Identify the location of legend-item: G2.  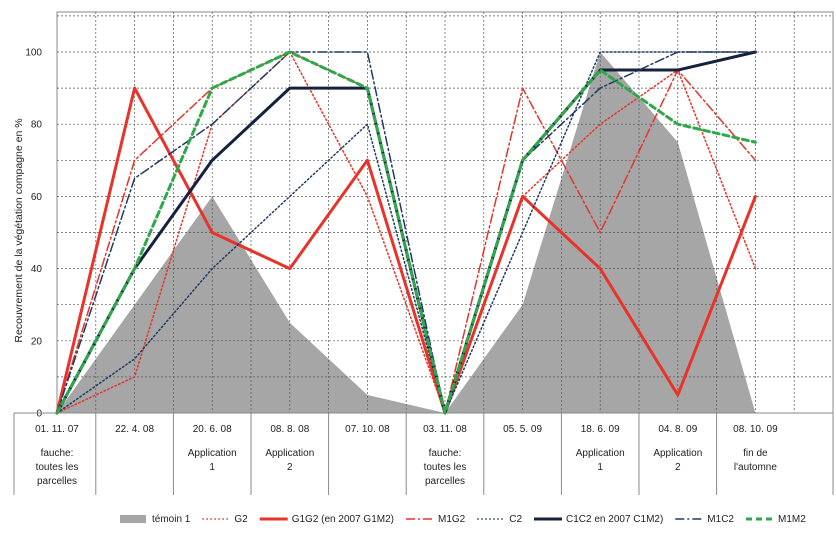
(225, 519).